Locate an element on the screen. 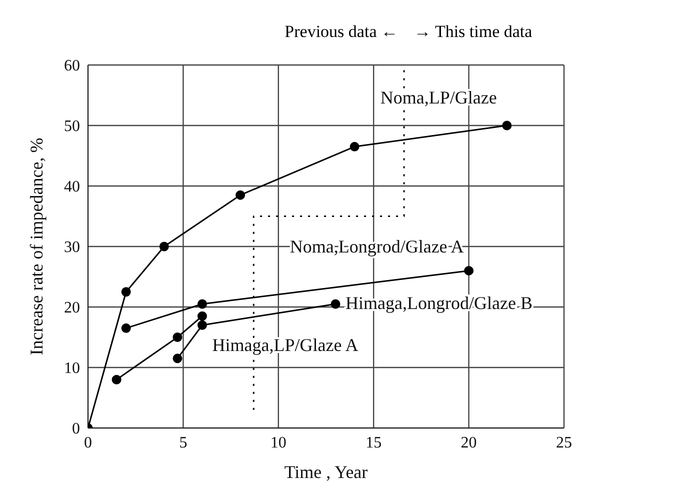  y-tick-label: 50 is located at coordinates (72, 127).